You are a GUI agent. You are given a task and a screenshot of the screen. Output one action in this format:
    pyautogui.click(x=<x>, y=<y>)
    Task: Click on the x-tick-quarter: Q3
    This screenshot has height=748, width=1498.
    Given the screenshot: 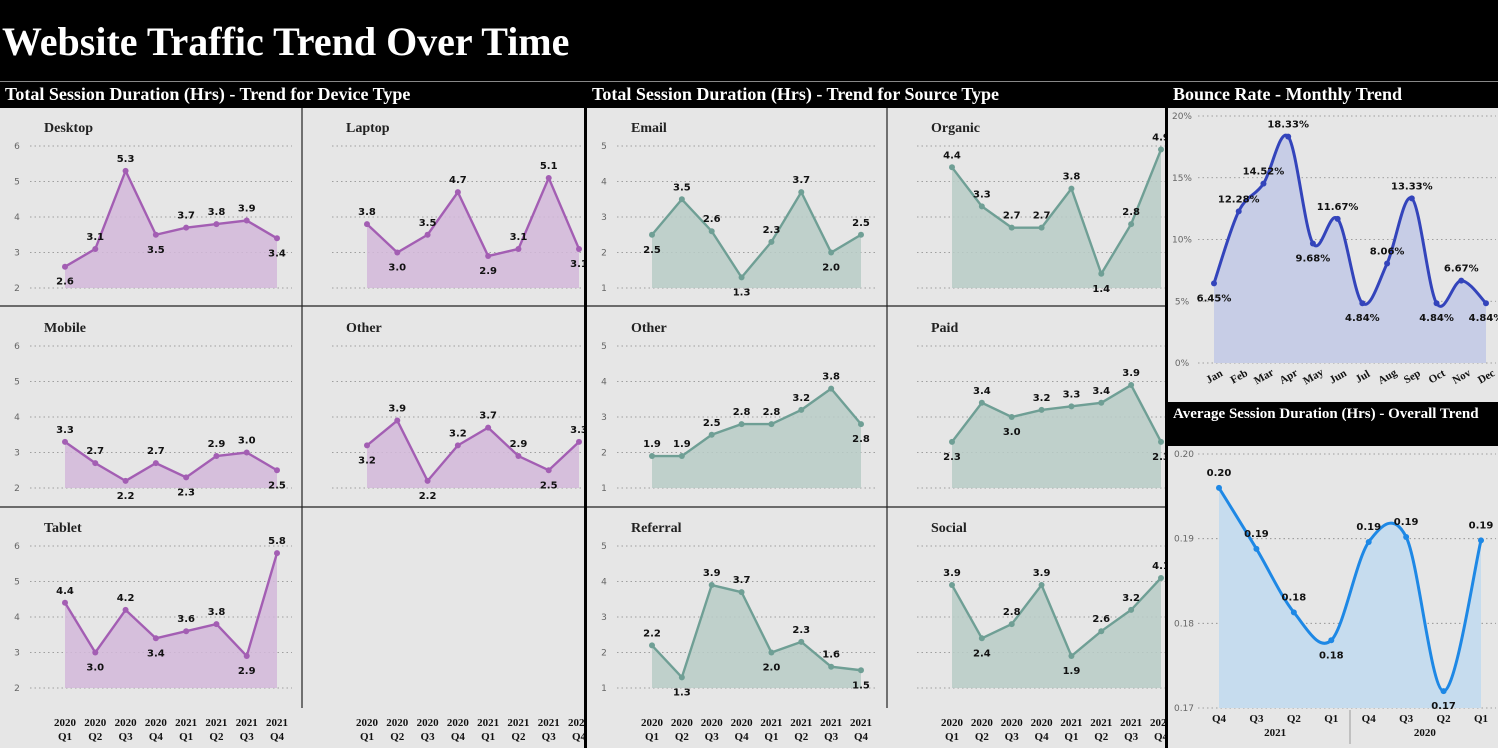 What is the action you would take?
    pyautogui.click(x=428, y=737)
    